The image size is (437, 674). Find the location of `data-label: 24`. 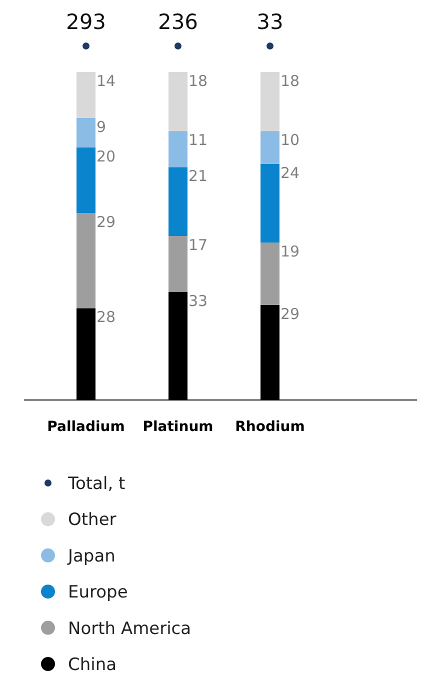

data-label: 24 is located at coordinates (290, 173).